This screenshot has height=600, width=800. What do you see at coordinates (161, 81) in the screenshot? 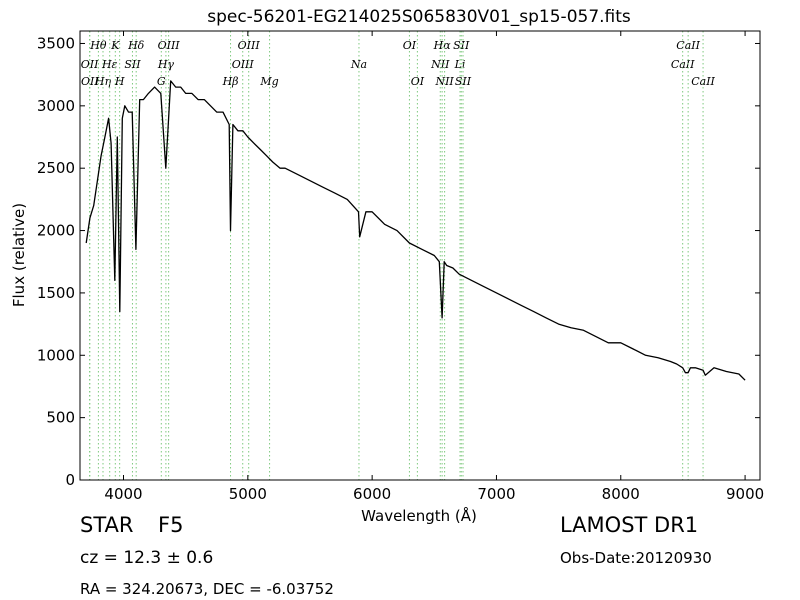
I see `spectral-line-label: G` at bounding box center [161, 81].